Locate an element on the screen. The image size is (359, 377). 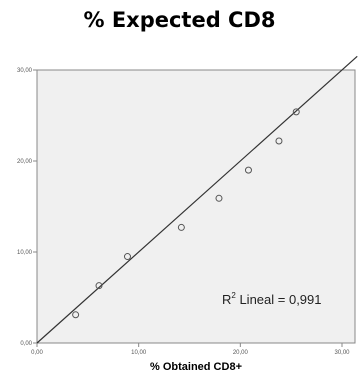
x-axis-label: % Obtained CD8+ is located at coordinates (196, 367).